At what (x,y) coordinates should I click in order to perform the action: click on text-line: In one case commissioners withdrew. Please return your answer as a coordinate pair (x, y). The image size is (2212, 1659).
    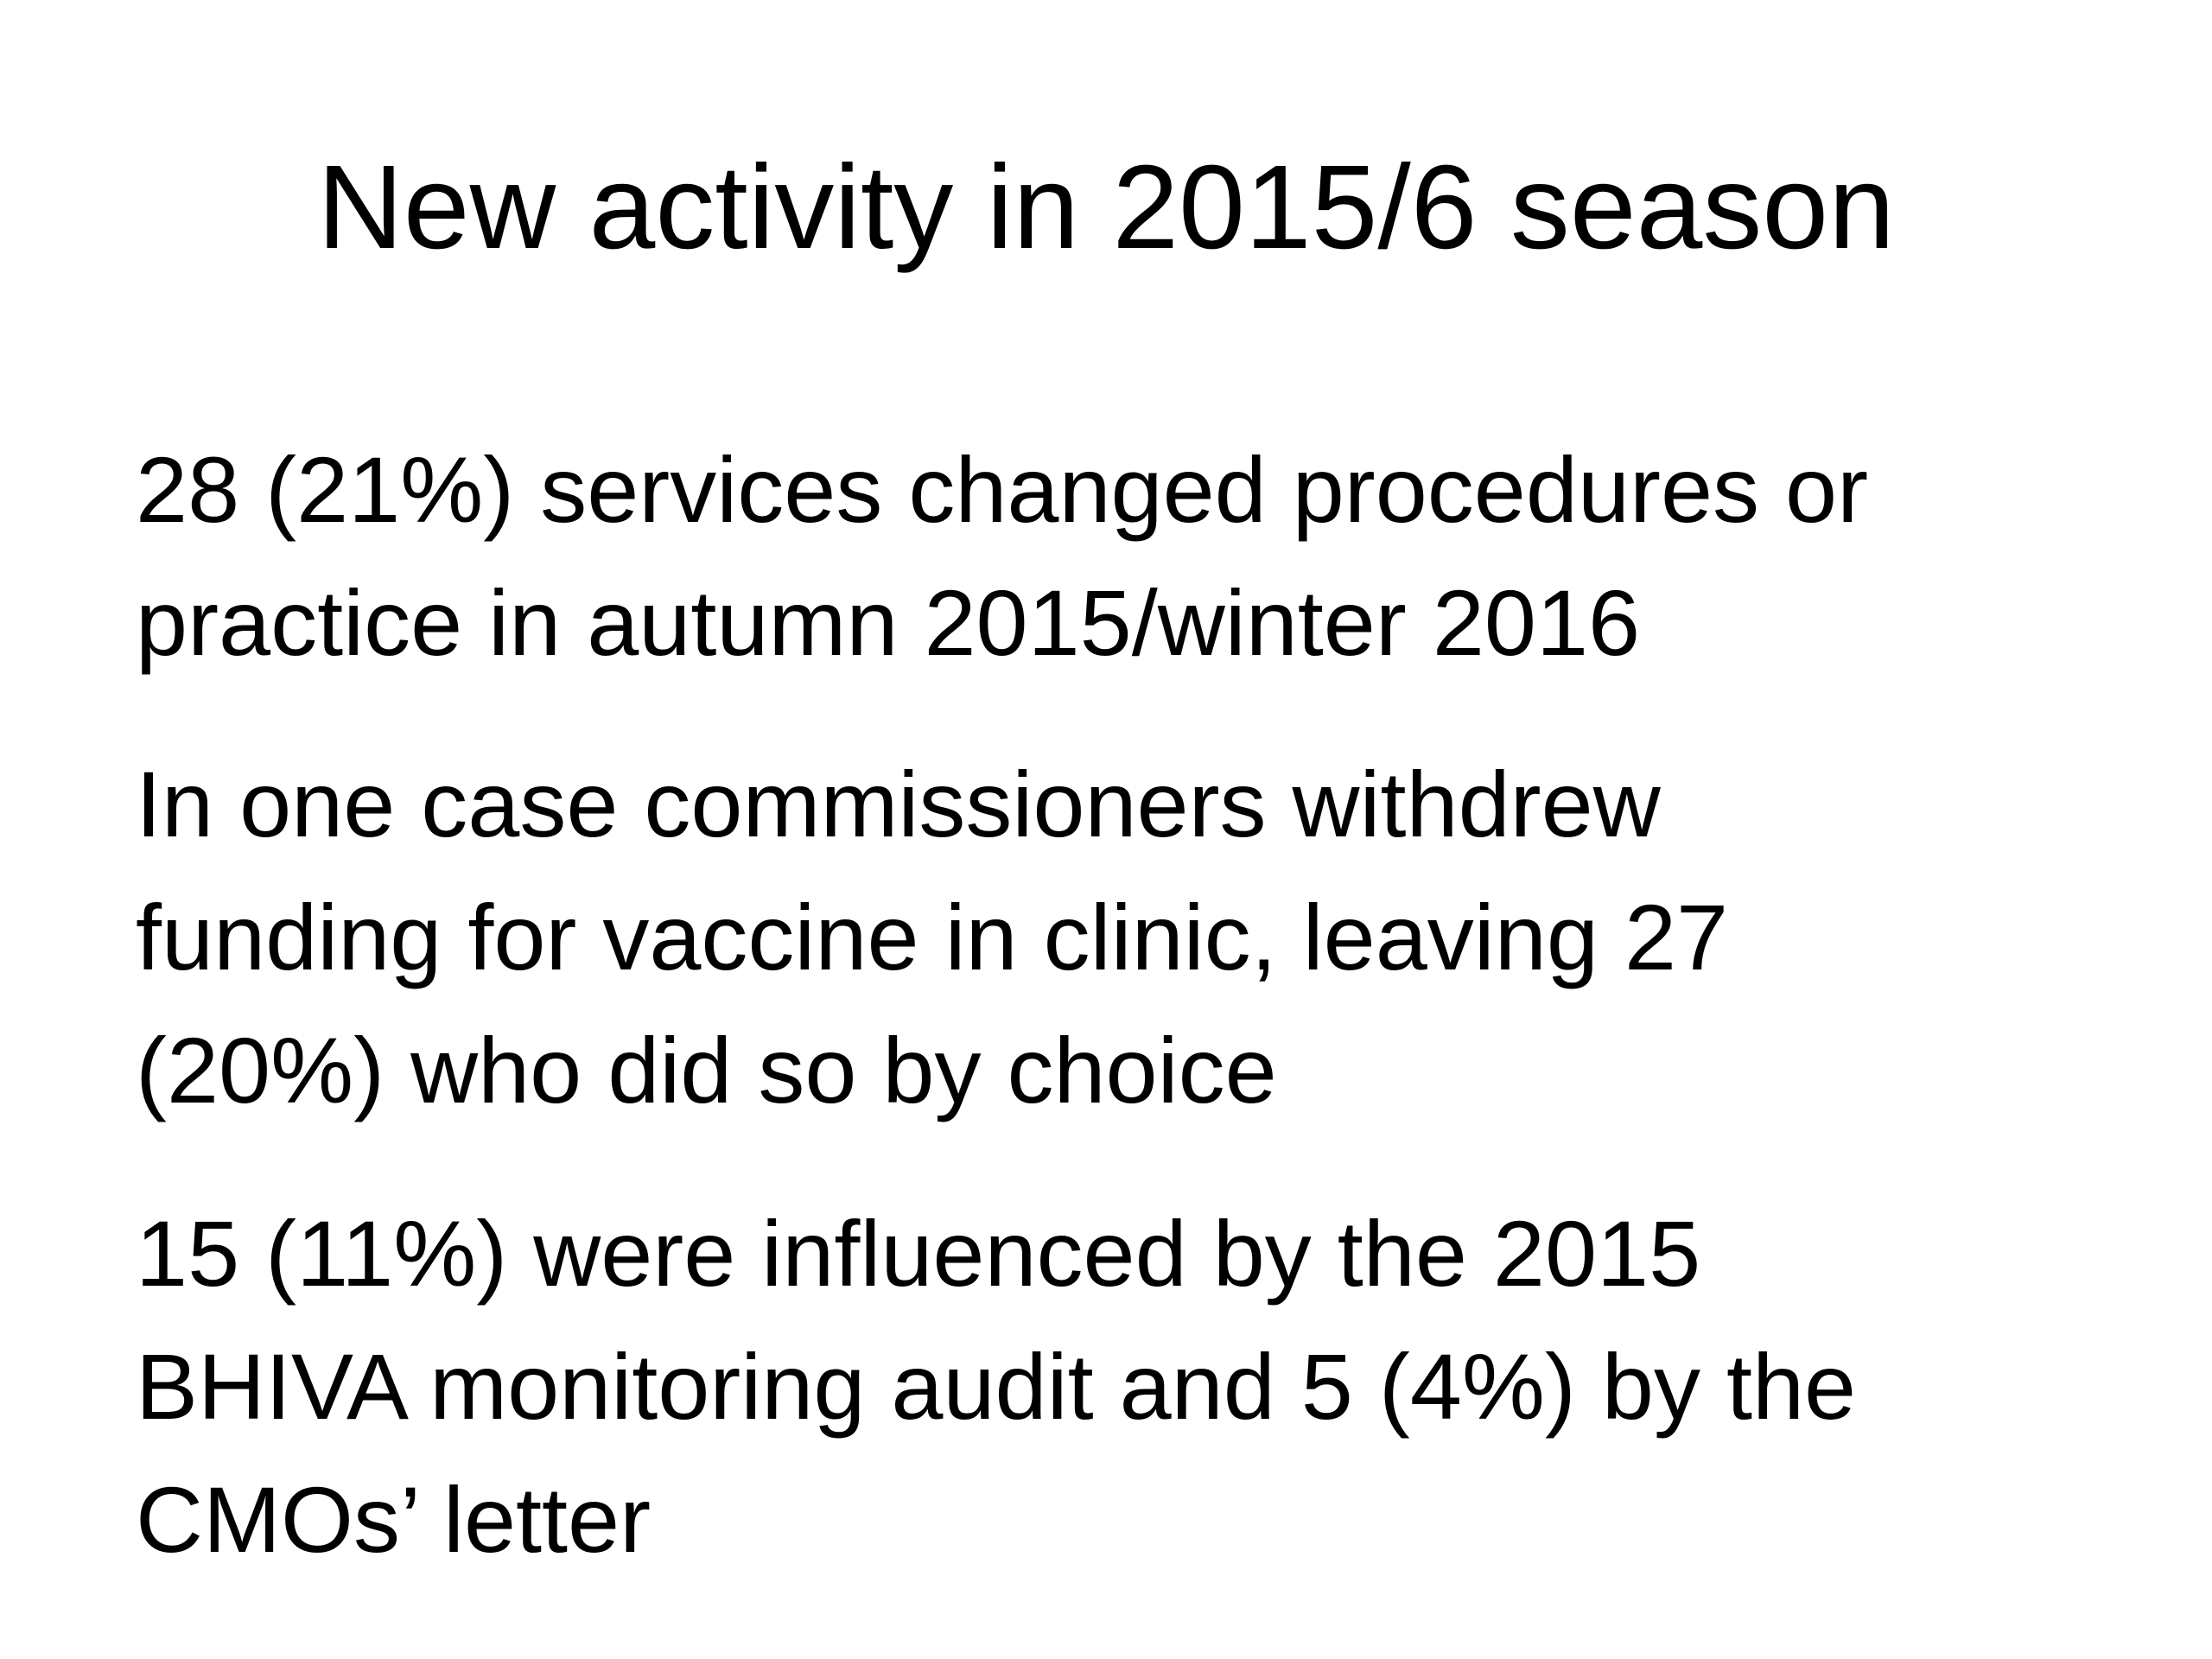
    Looking at the image, I should click on (898, 804).